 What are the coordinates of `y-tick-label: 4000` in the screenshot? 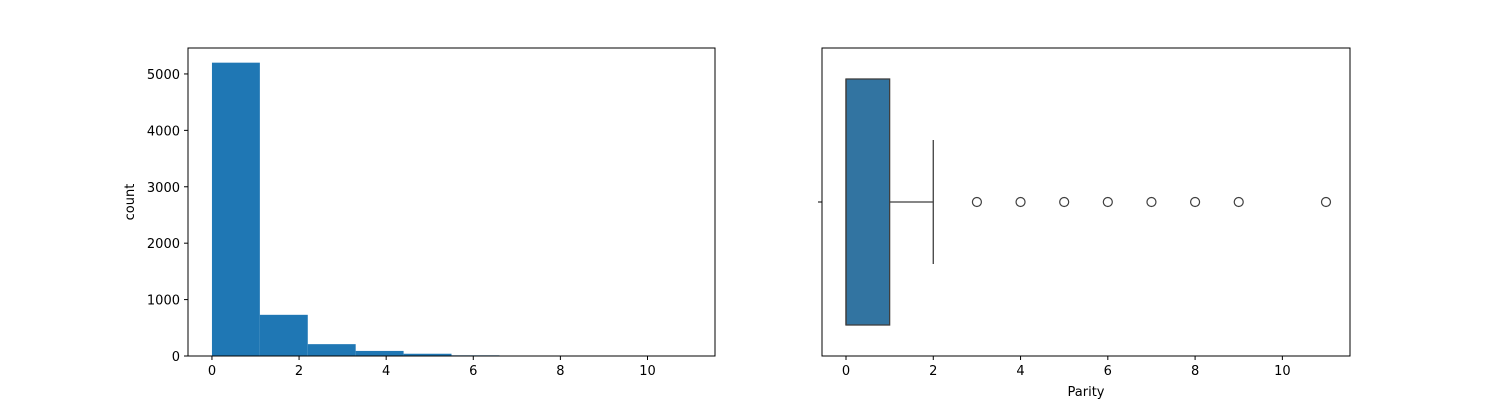 It's located at (163, 131).